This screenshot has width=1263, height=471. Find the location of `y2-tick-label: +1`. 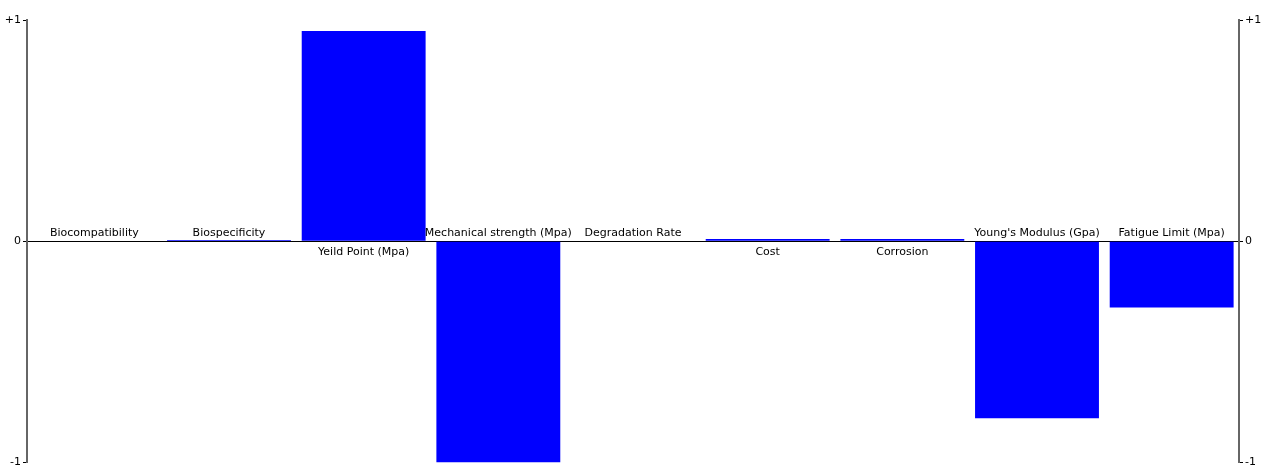

y2-tick-label: +1 is located at coordinates (1253, 19).